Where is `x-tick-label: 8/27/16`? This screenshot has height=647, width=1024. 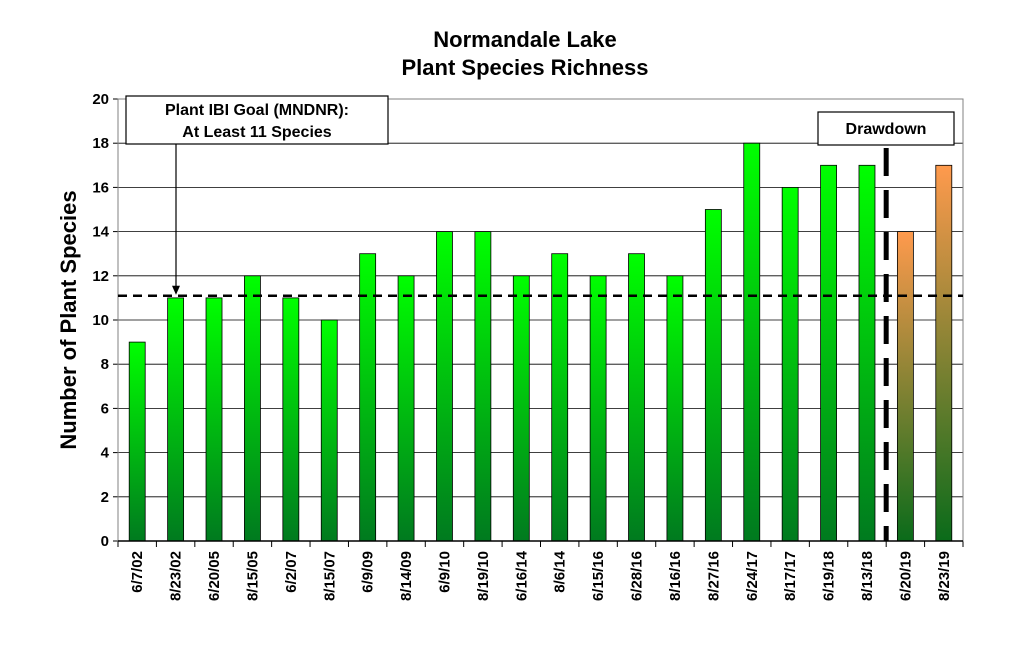
x-tick-label: 8/27/16 is located at coordinates (713, 576).